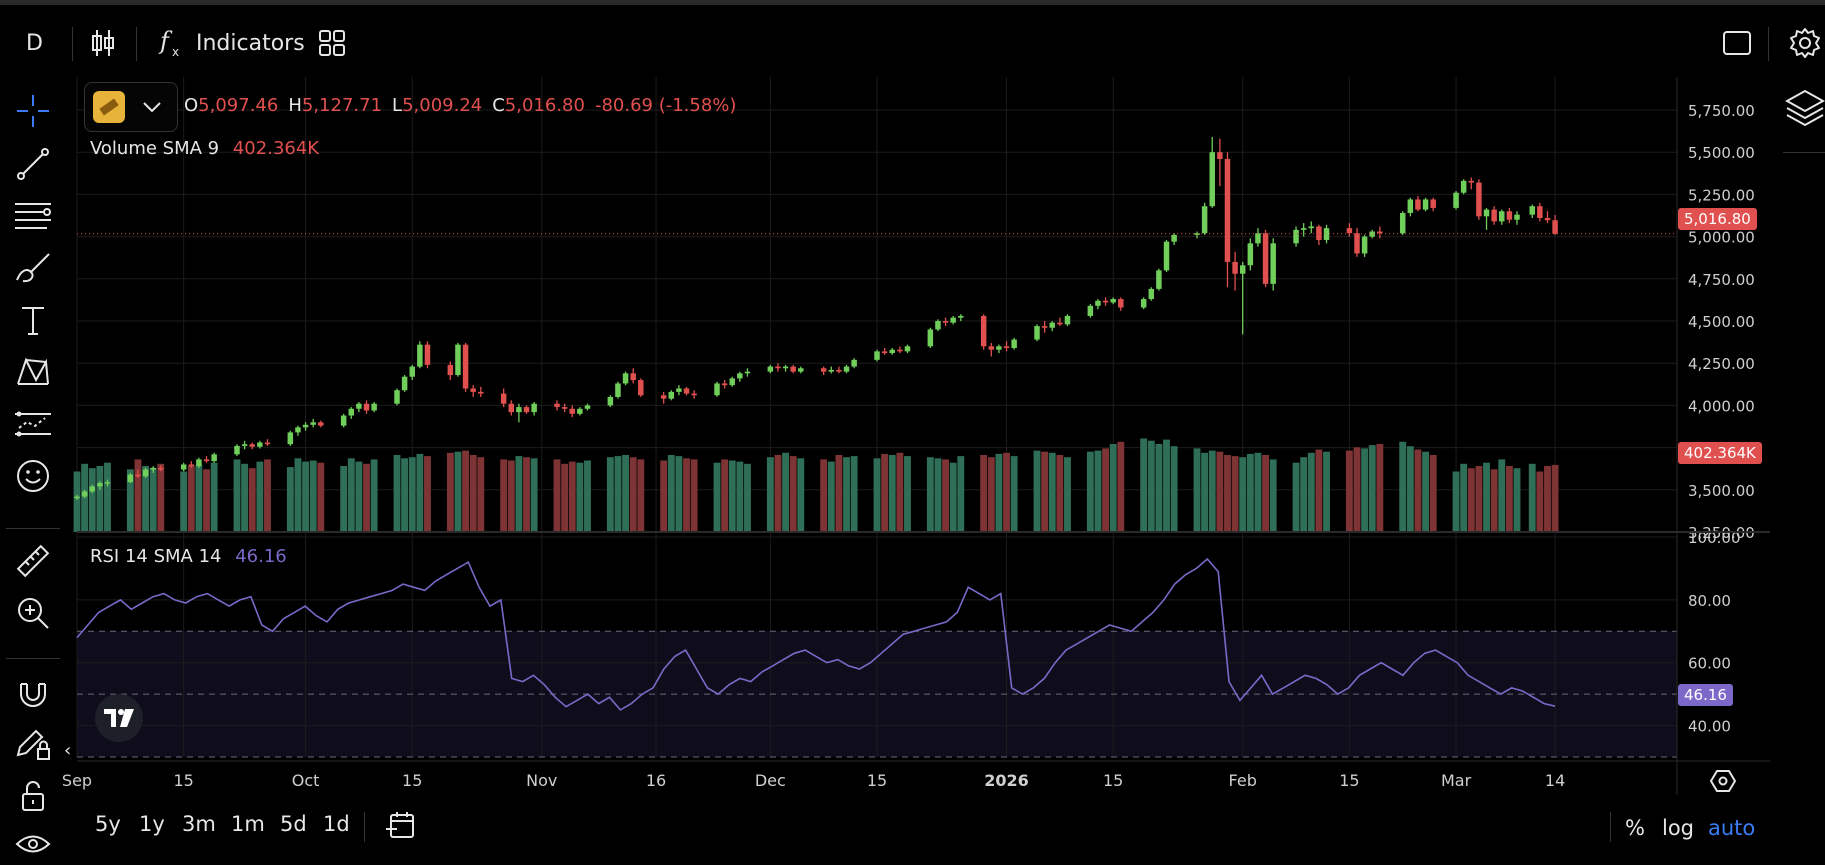 The width and height of the screenshot is (1825, 865). Describe the element at coordinates (33, 796) in the screenshot. I see `lock-all-tool` at that location.